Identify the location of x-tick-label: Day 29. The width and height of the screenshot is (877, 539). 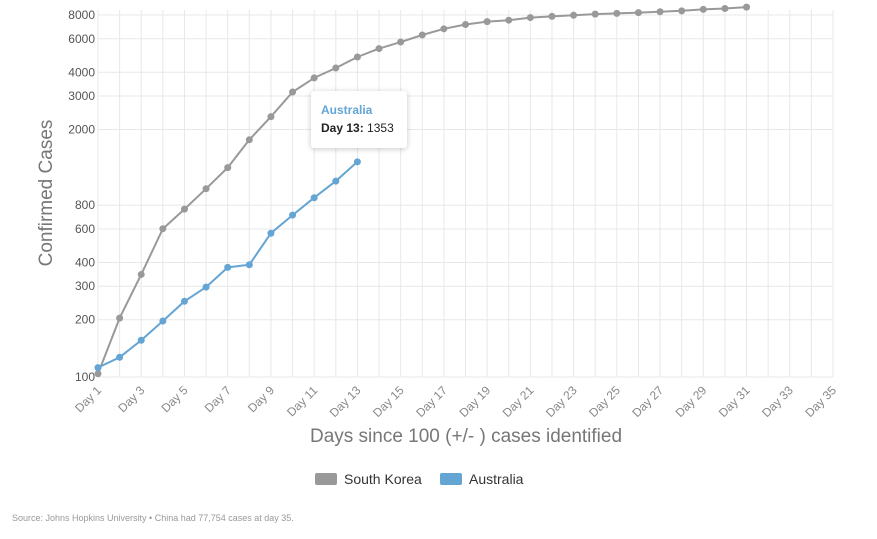
(691, 401).